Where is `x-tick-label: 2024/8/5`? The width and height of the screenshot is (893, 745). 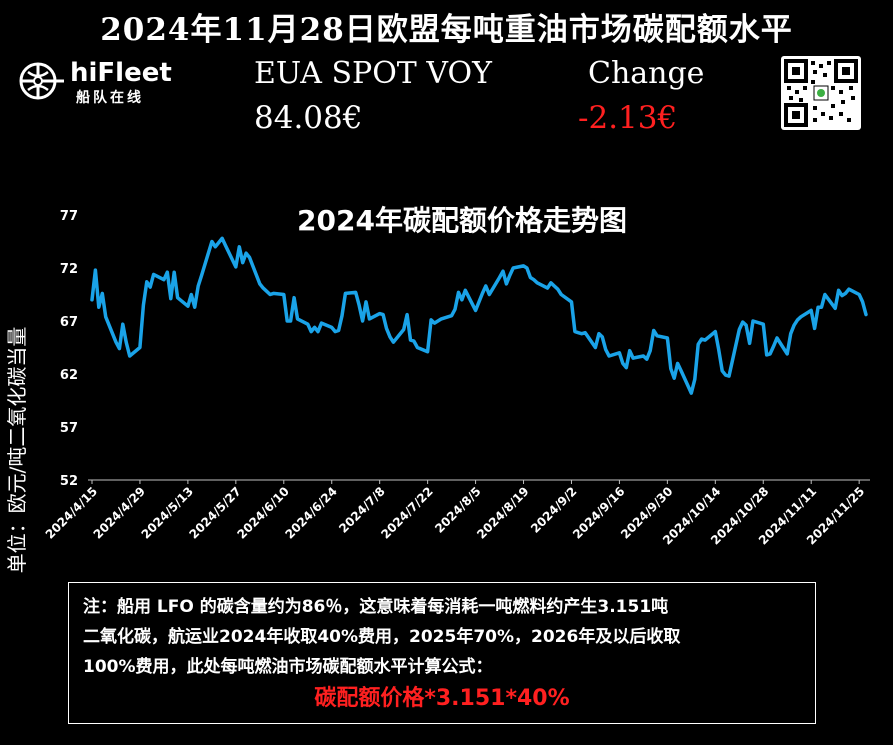 x-tick-label: 2024/8/5 is located at coordinates (458, 510).